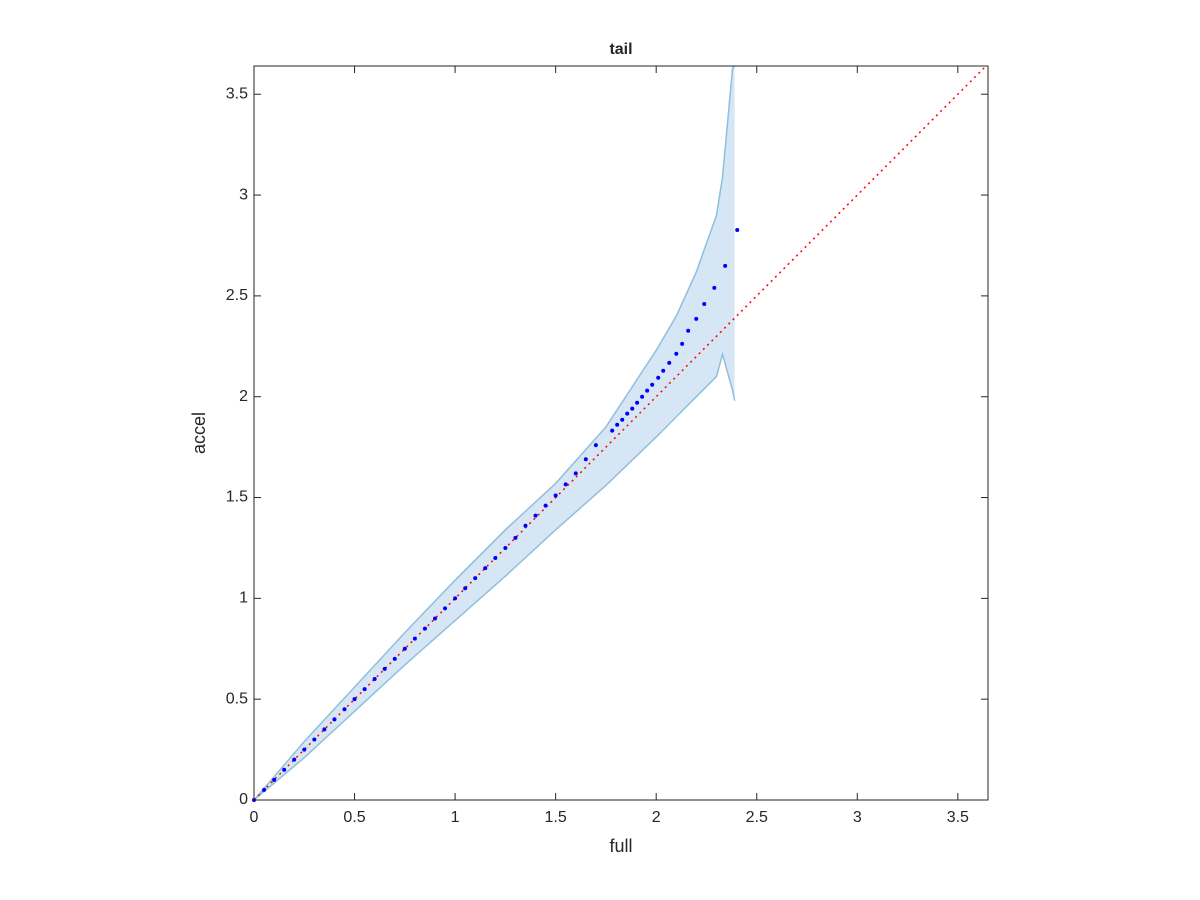 This screenshot has width=1200, height=900. I want to click on y-tick-label: 3, so click(243, 194).